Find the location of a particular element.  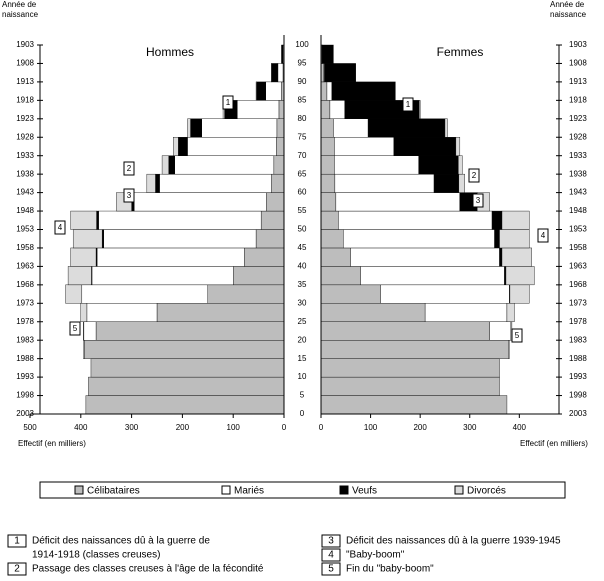

x-tick-label: 200 is located at coordinates (183, 427).